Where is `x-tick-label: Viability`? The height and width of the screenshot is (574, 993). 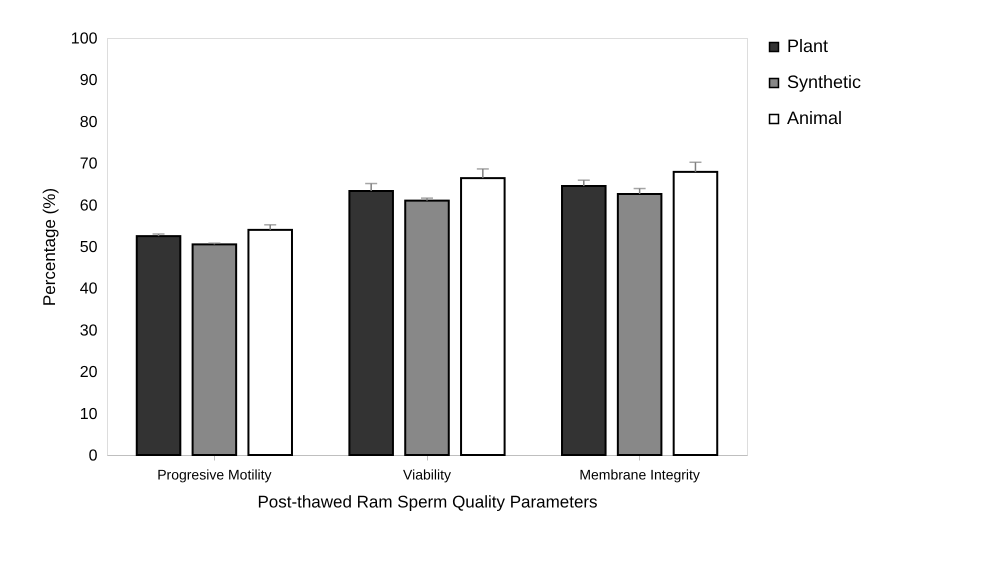
x-tick-label: Viability is located at coordinates (427, 474).